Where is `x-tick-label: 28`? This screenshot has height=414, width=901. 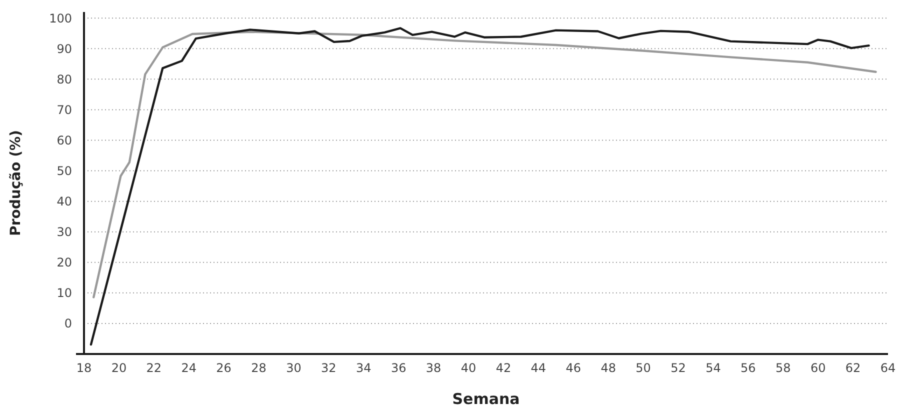
x-tick-label: 28 is located at coordinates (258, 368).